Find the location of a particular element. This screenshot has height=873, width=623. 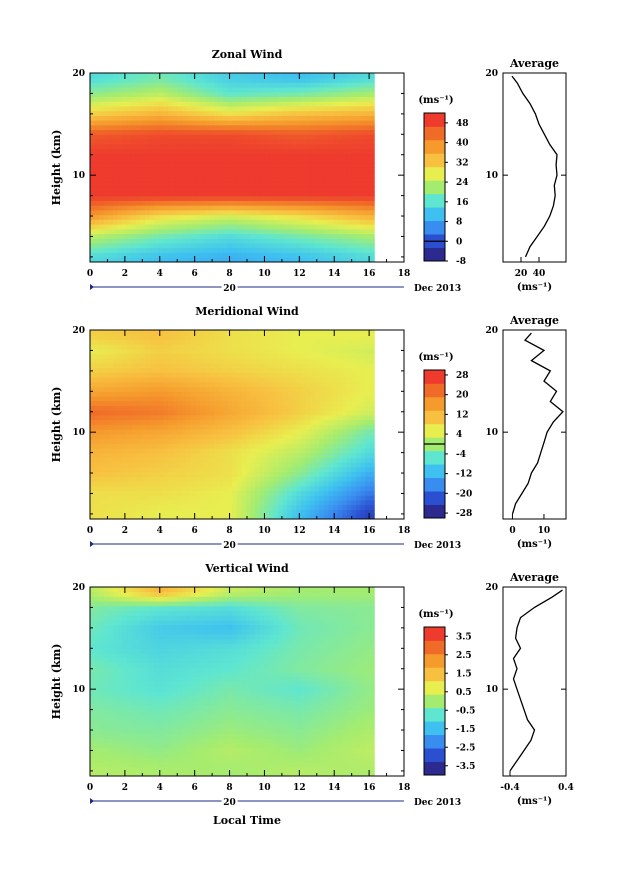

colorbar-tick-label: 0 is located at coordinates (459, 242).